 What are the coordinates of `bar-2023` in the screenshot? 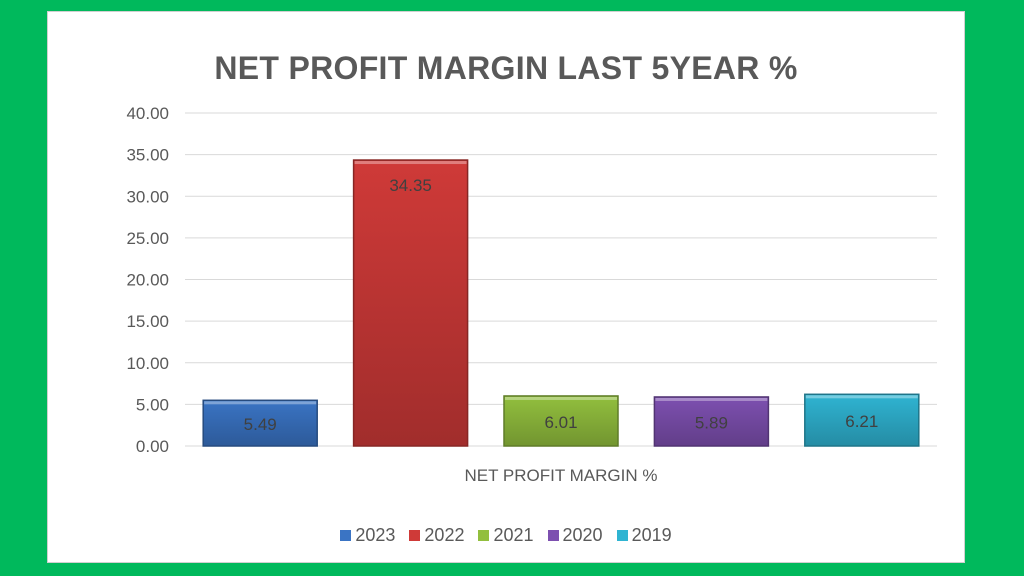 It's located at (260, 423).